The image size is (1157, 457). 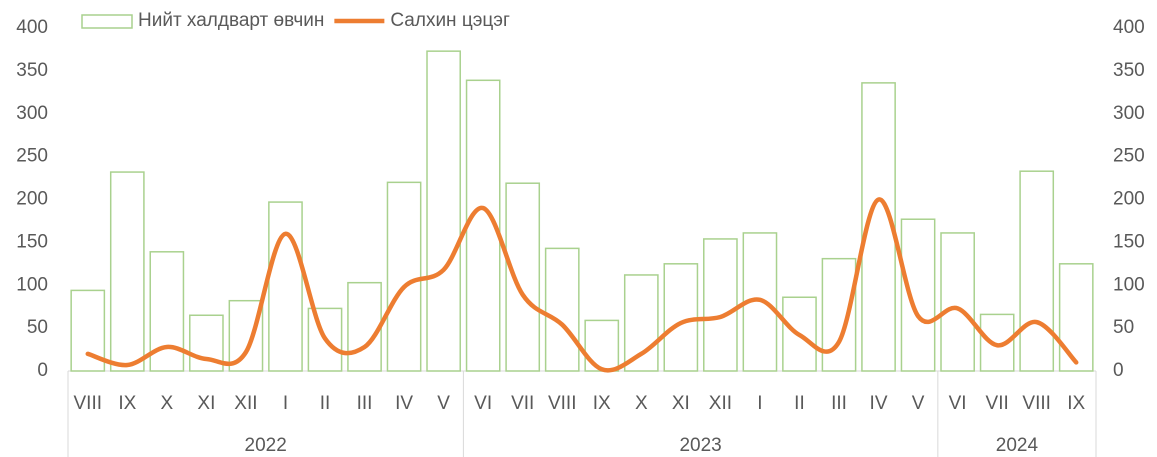 I want to click on legend-label: Нийт халдварт өвчин, so click(x=231, y=20).